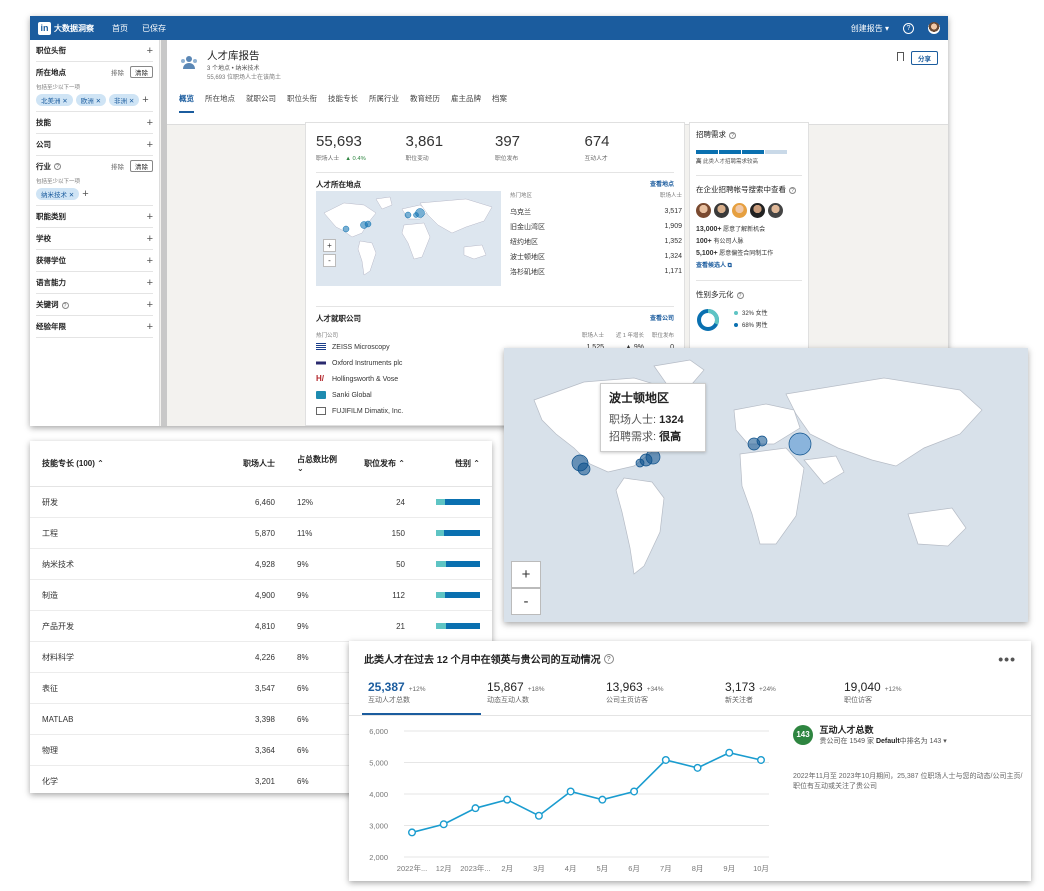 The width and height of the screenshot is (1044, 891). Describe the element at coordinates (749, 210) in the screenshot. I see `candidate-avatars` at that location.